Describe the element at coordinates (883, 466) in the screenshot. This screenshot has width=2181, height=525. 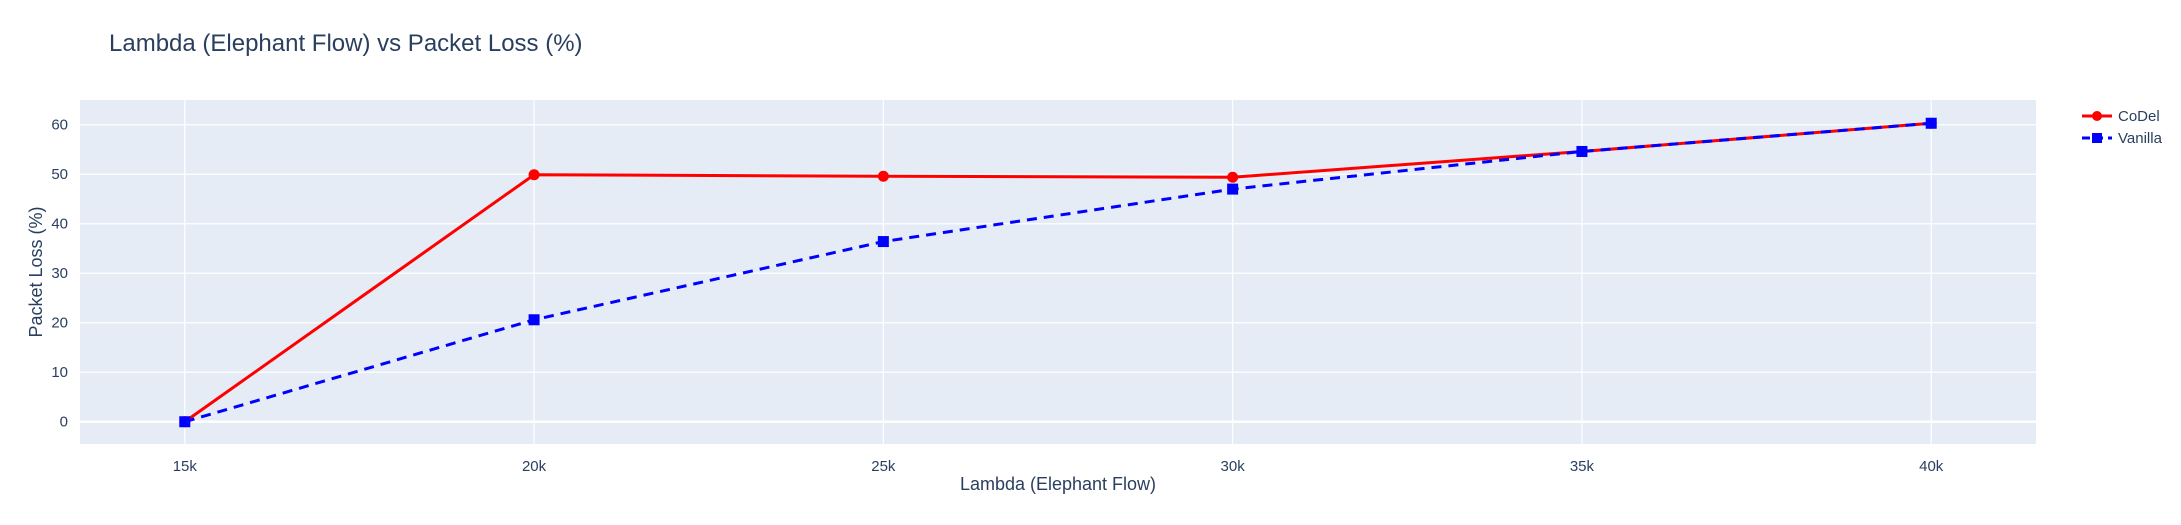
I see `x-tick-label: 25k` at that location.